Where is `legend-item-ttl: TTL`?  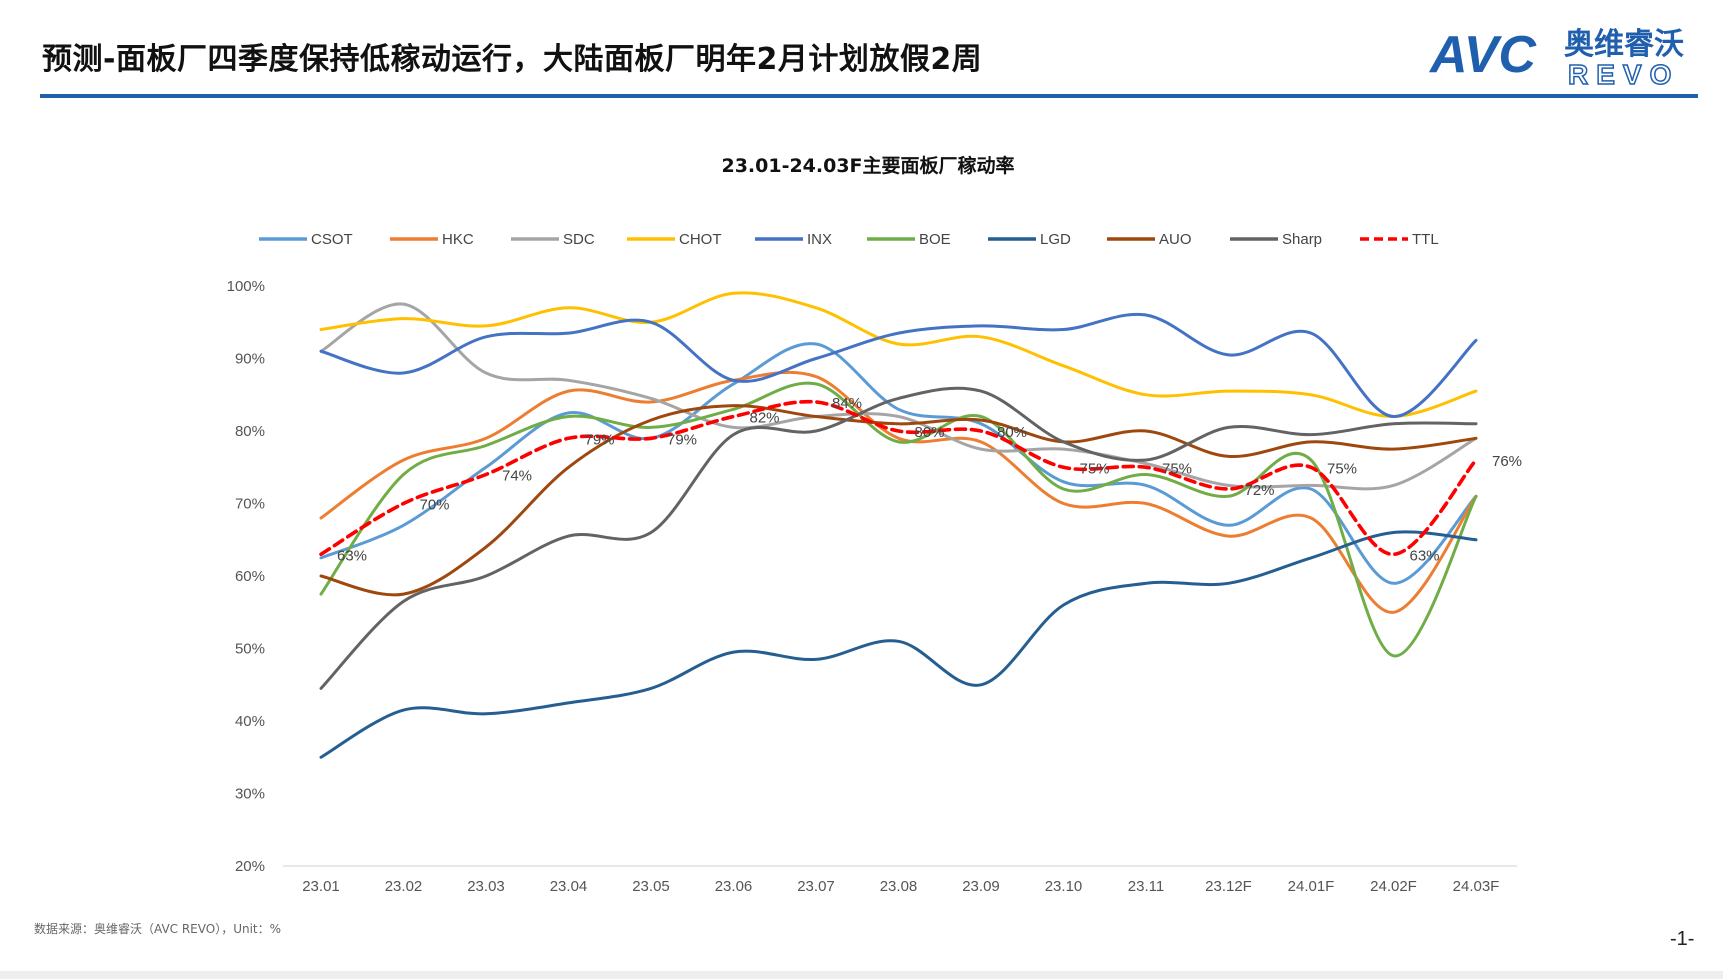 legend-item-ttl: TTL is located at coordinates (1399, 239).